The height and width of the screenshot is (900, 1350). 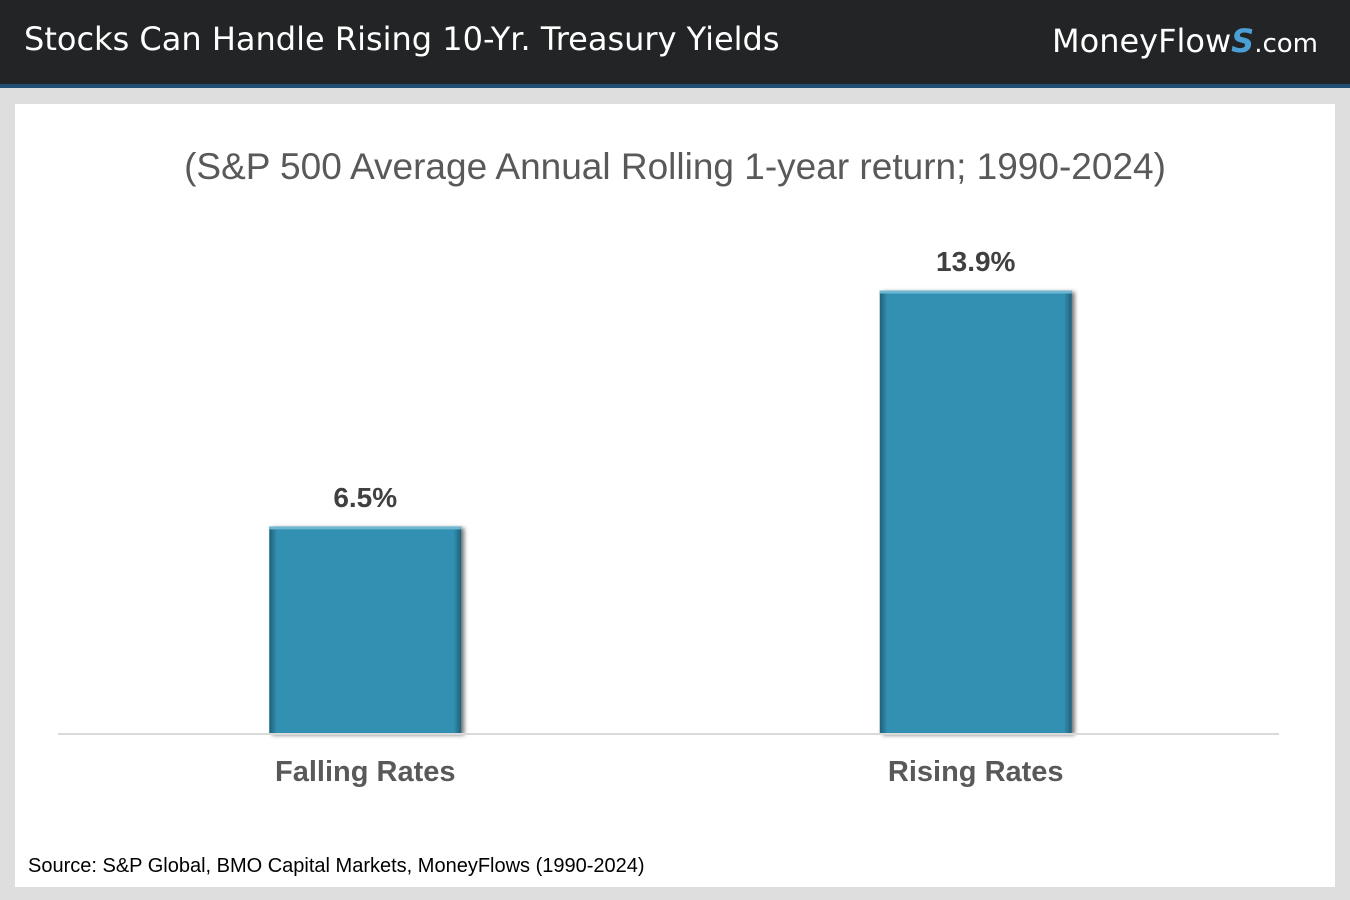 What do you see at coordinates (975, 261) in the screenshot?
I see `data-label: 13.9%` at bounding box center [975, 261].